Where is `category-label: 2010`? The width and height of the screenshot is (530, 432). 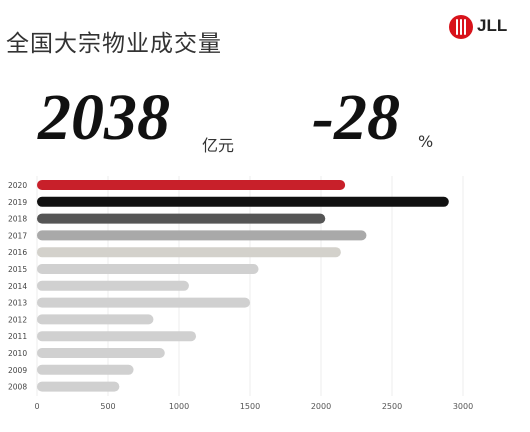 category-label: 2010 is located at coordinates (17, 353).